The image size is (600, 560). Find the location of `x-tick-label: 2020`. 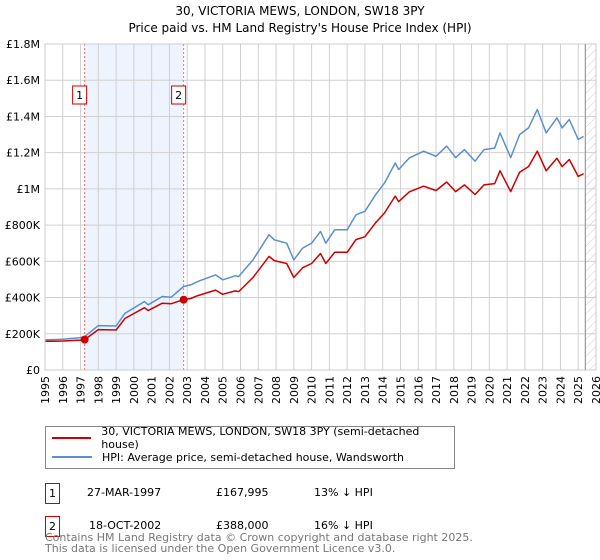

x-tick-label: 2020 is located at coordinates (489, 390).